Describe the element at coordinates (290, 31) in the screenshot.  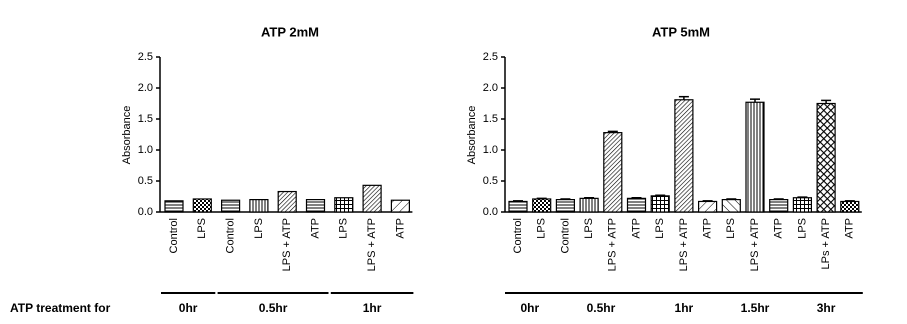
I see `chart-title: ATP 2mM` at that location.